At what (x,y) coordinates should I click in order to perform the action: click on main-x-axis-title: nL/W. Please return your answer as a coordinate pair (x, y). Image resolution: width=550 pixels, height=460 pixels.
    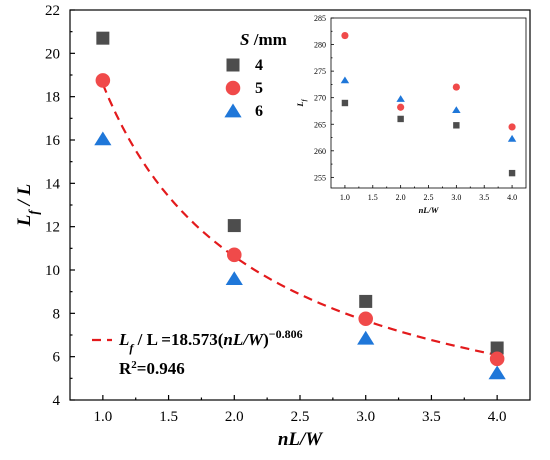
    Looking at the image, I should click on (300, 439).